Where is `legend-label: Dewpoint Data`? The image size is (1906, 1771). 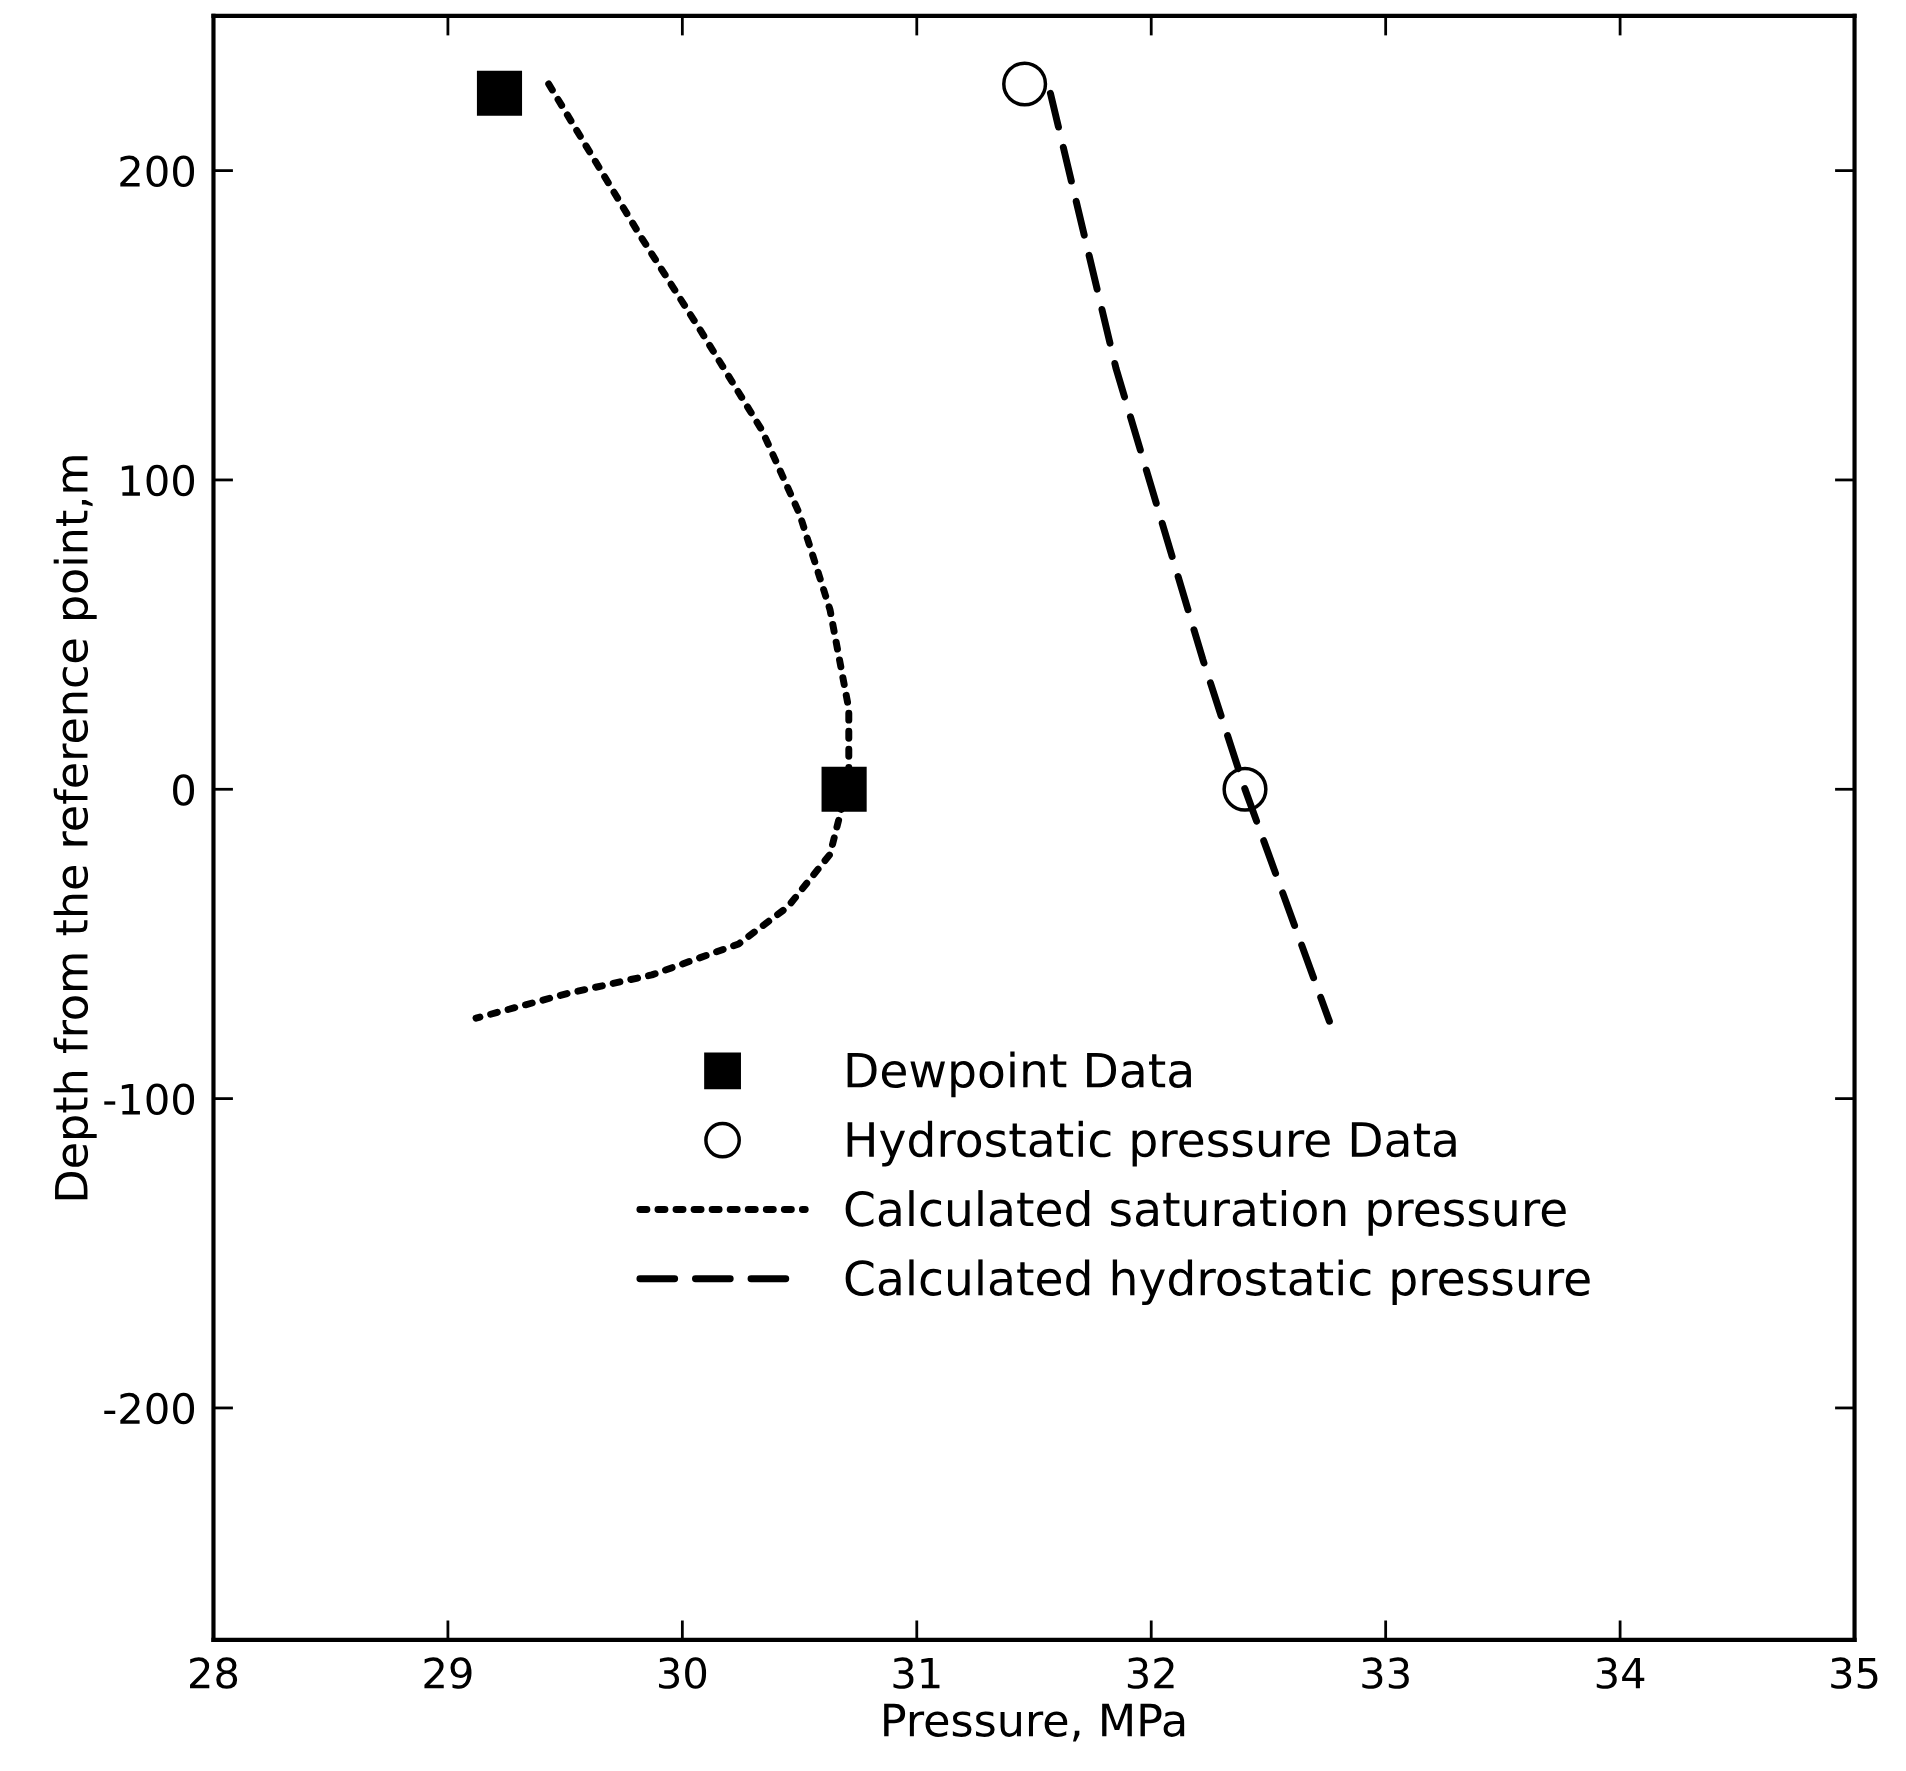
legend-label: Dewpoint Data is located at coordinates (1019, 1074).